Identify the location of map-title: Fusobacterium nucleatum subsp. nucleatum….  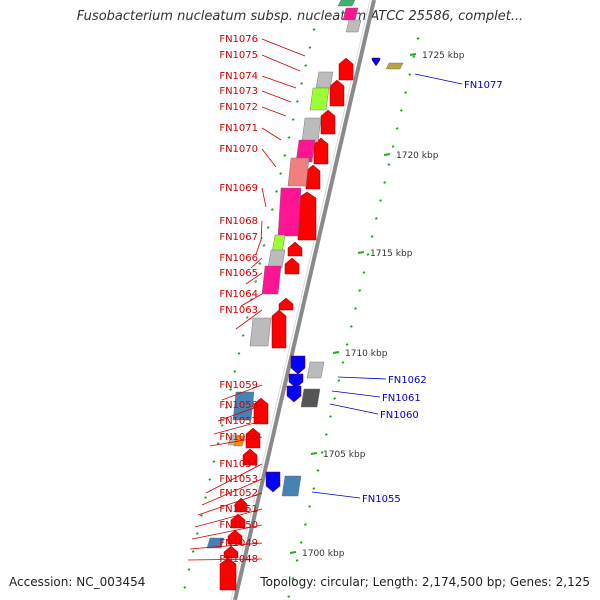
(300, 16).